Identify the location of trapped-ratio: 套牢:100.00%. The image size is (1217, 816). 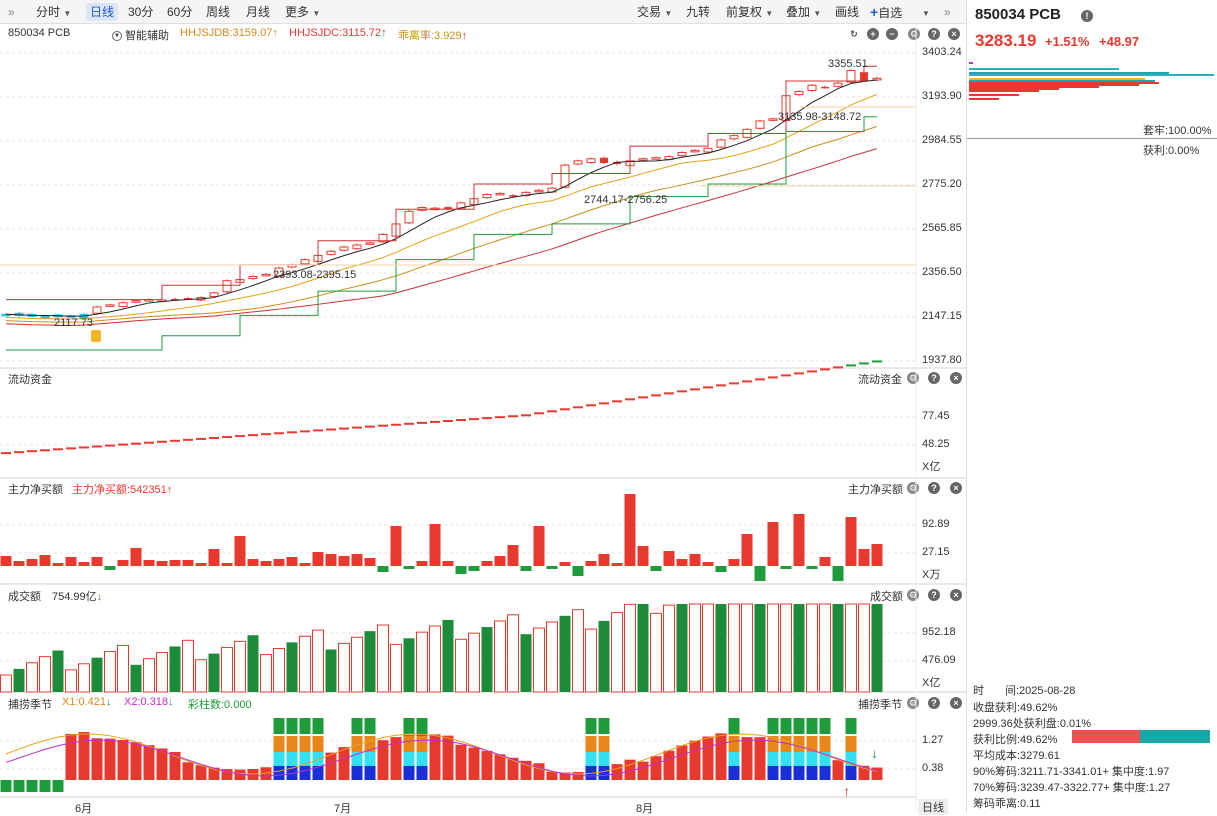
(1177, 131).